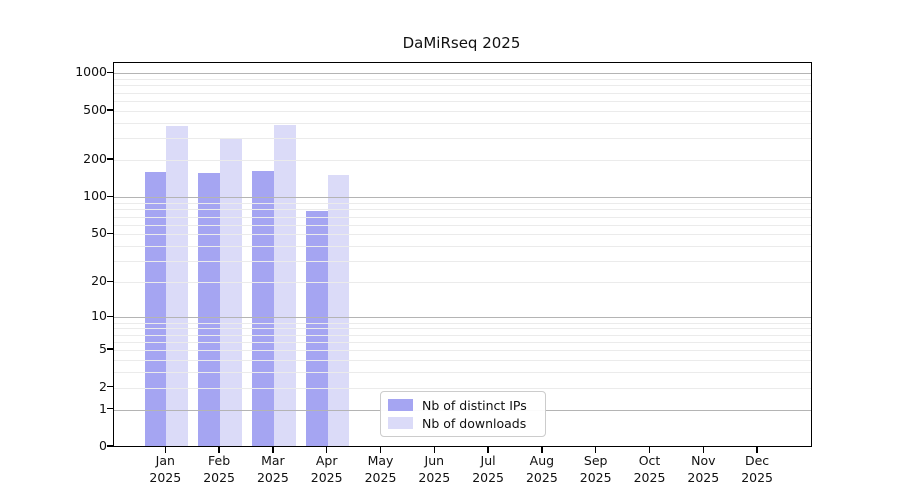  Describe the element at coordinates (316, 328) in the screenshot. I see `bar-nb-of-distinct-ips-apr-2025` at that location.